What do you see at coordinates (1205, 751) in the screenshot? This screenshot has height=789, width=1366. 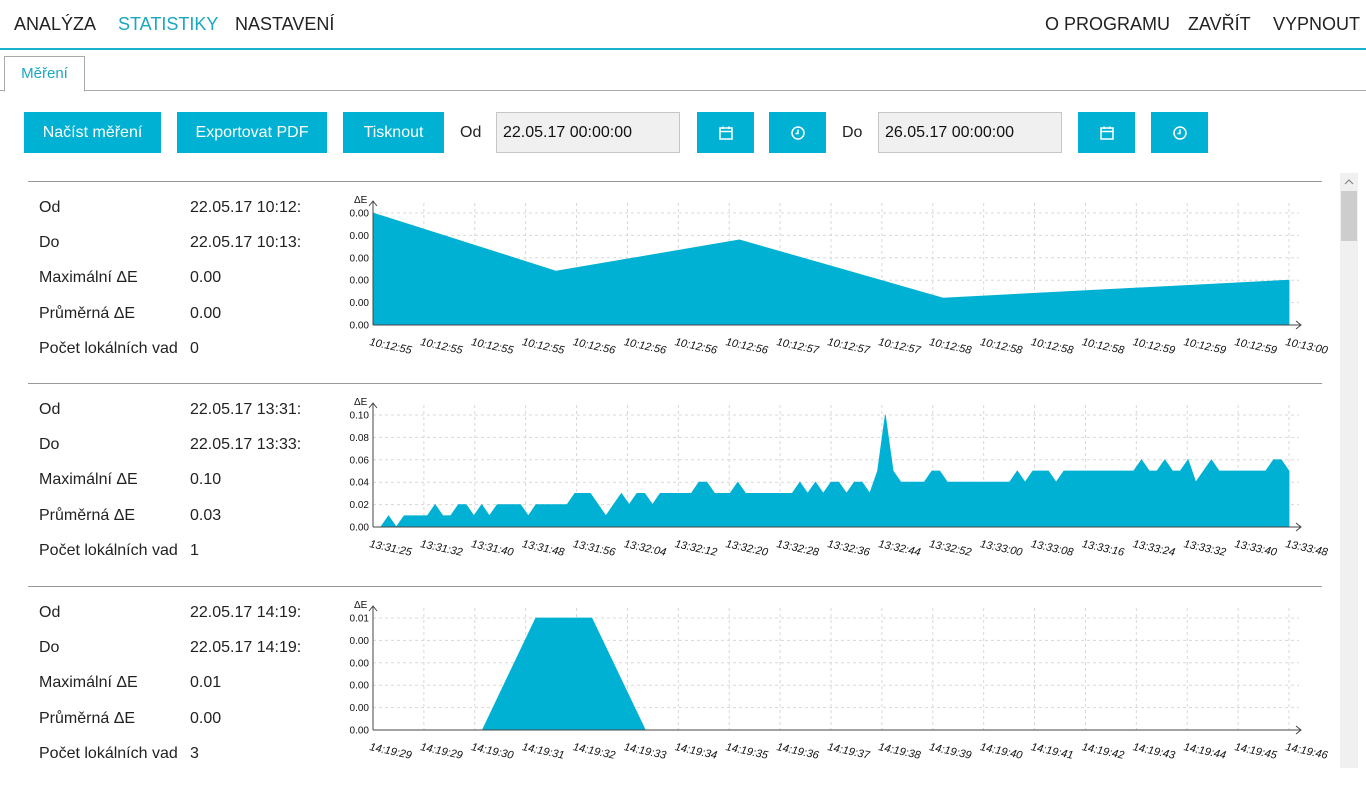 I see `x-tick-label: 14:19:44` at bounding box center [1205, 751].